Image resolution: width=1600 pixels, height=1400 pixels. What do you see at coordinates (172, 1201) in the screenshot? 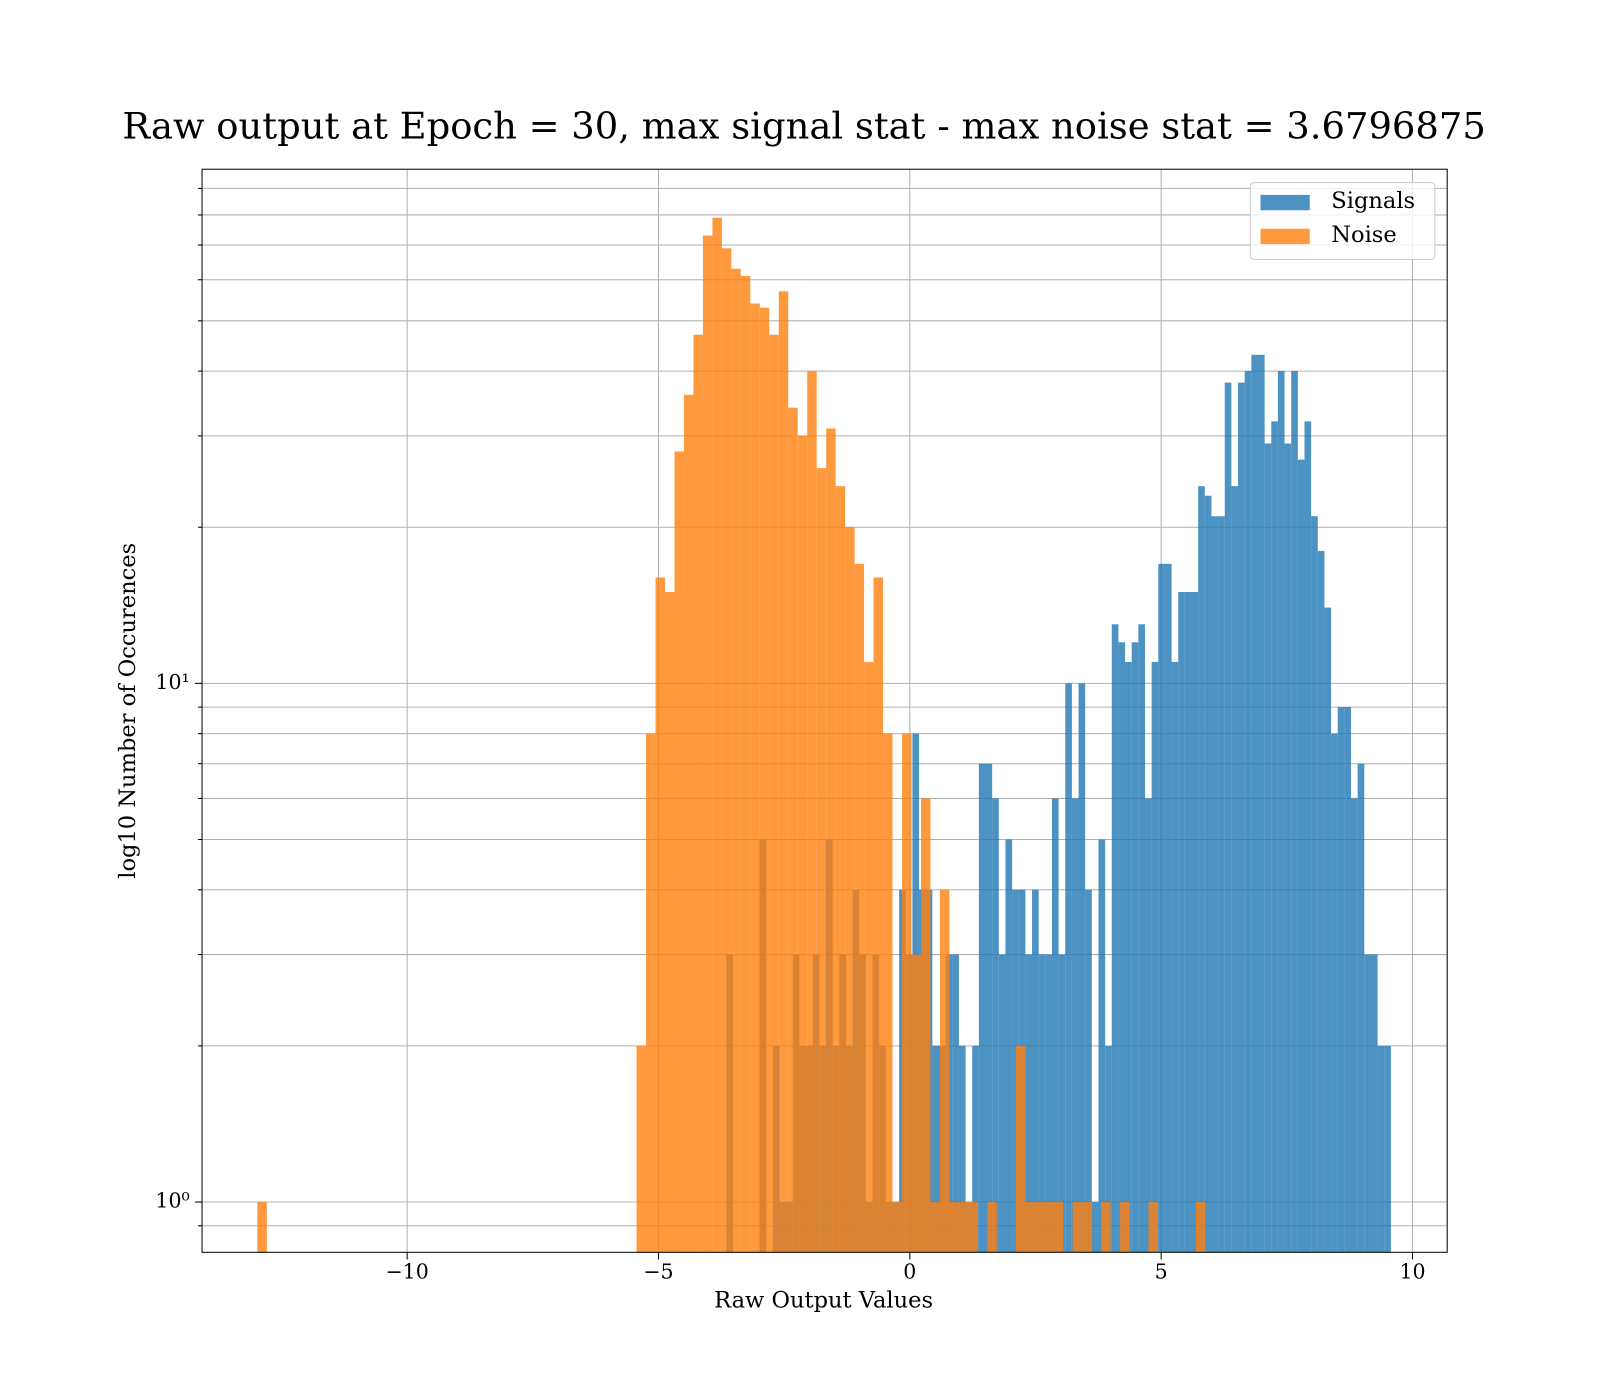
I see `y-tick-label: 10⁰` at bounding box center [172, 1201].